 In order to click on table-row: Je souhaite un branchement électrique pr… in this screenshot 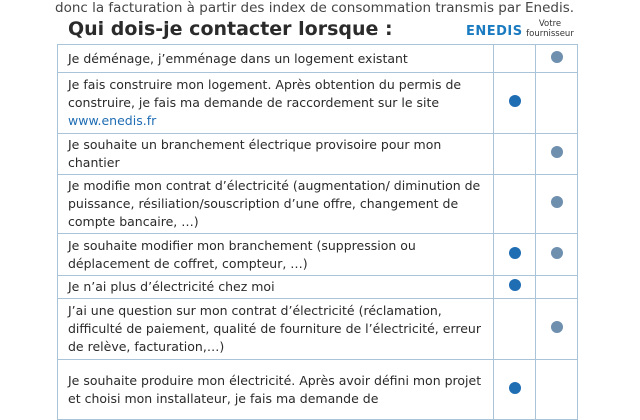, I will do `click(317, 154)`.